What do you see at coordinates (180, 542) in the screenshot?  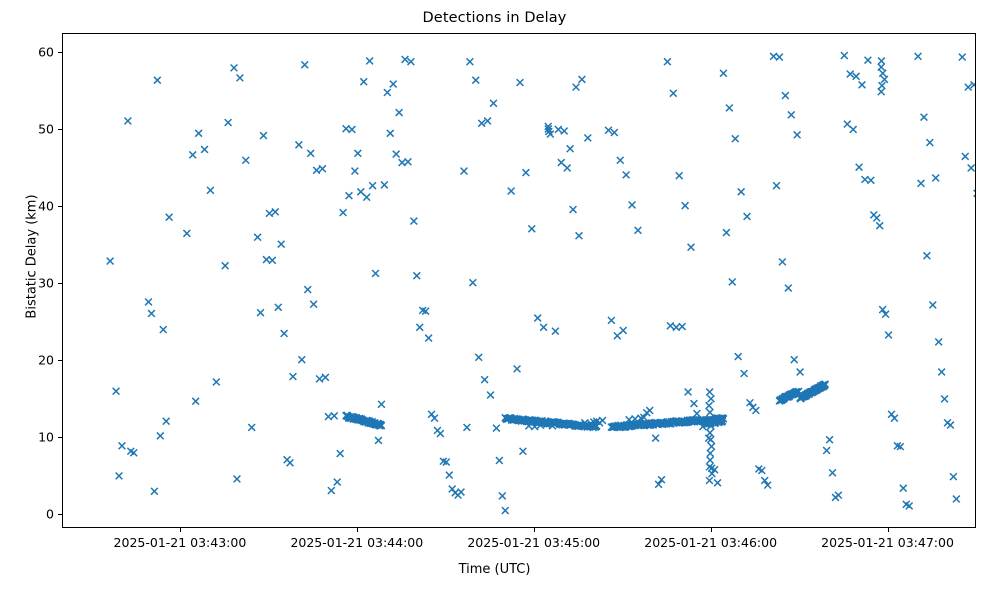 I see `x-tick-label: 2025-01-21 03:43:00` at bounding box center [180, 542].